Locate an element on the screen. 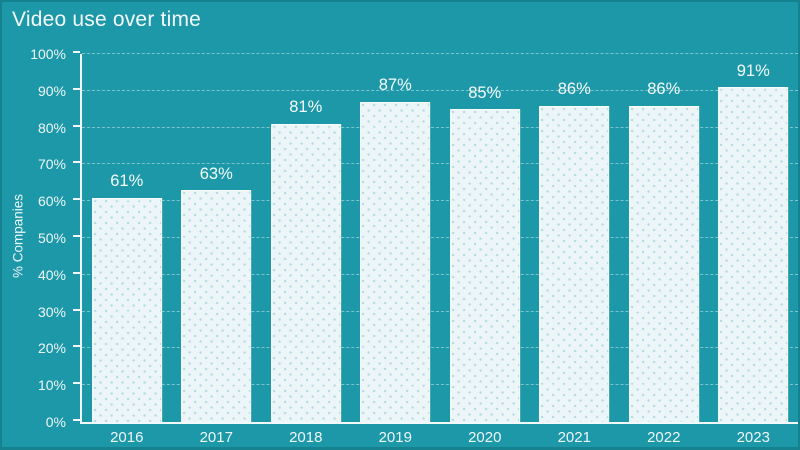 The height and width of the screenshot is (450, 800). bar-band-2017: 63% 2017 is located at coordinates (217, 249).